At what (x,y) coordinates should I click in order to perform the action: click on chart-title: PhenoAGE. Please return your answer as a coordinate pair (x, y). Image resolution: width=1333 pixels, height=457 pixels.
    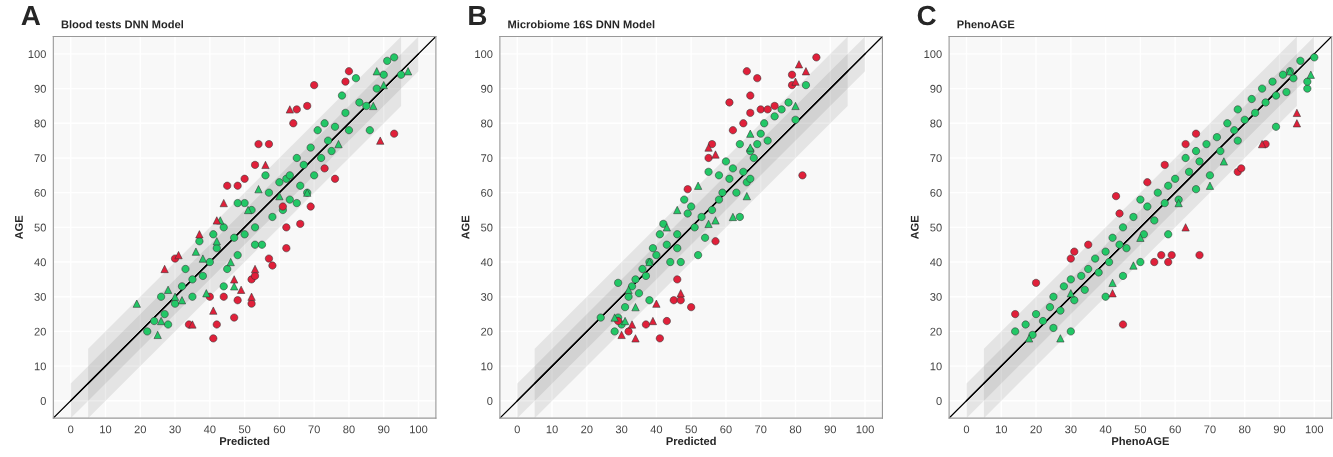
    Looking at the image, I should click on (986, 24).